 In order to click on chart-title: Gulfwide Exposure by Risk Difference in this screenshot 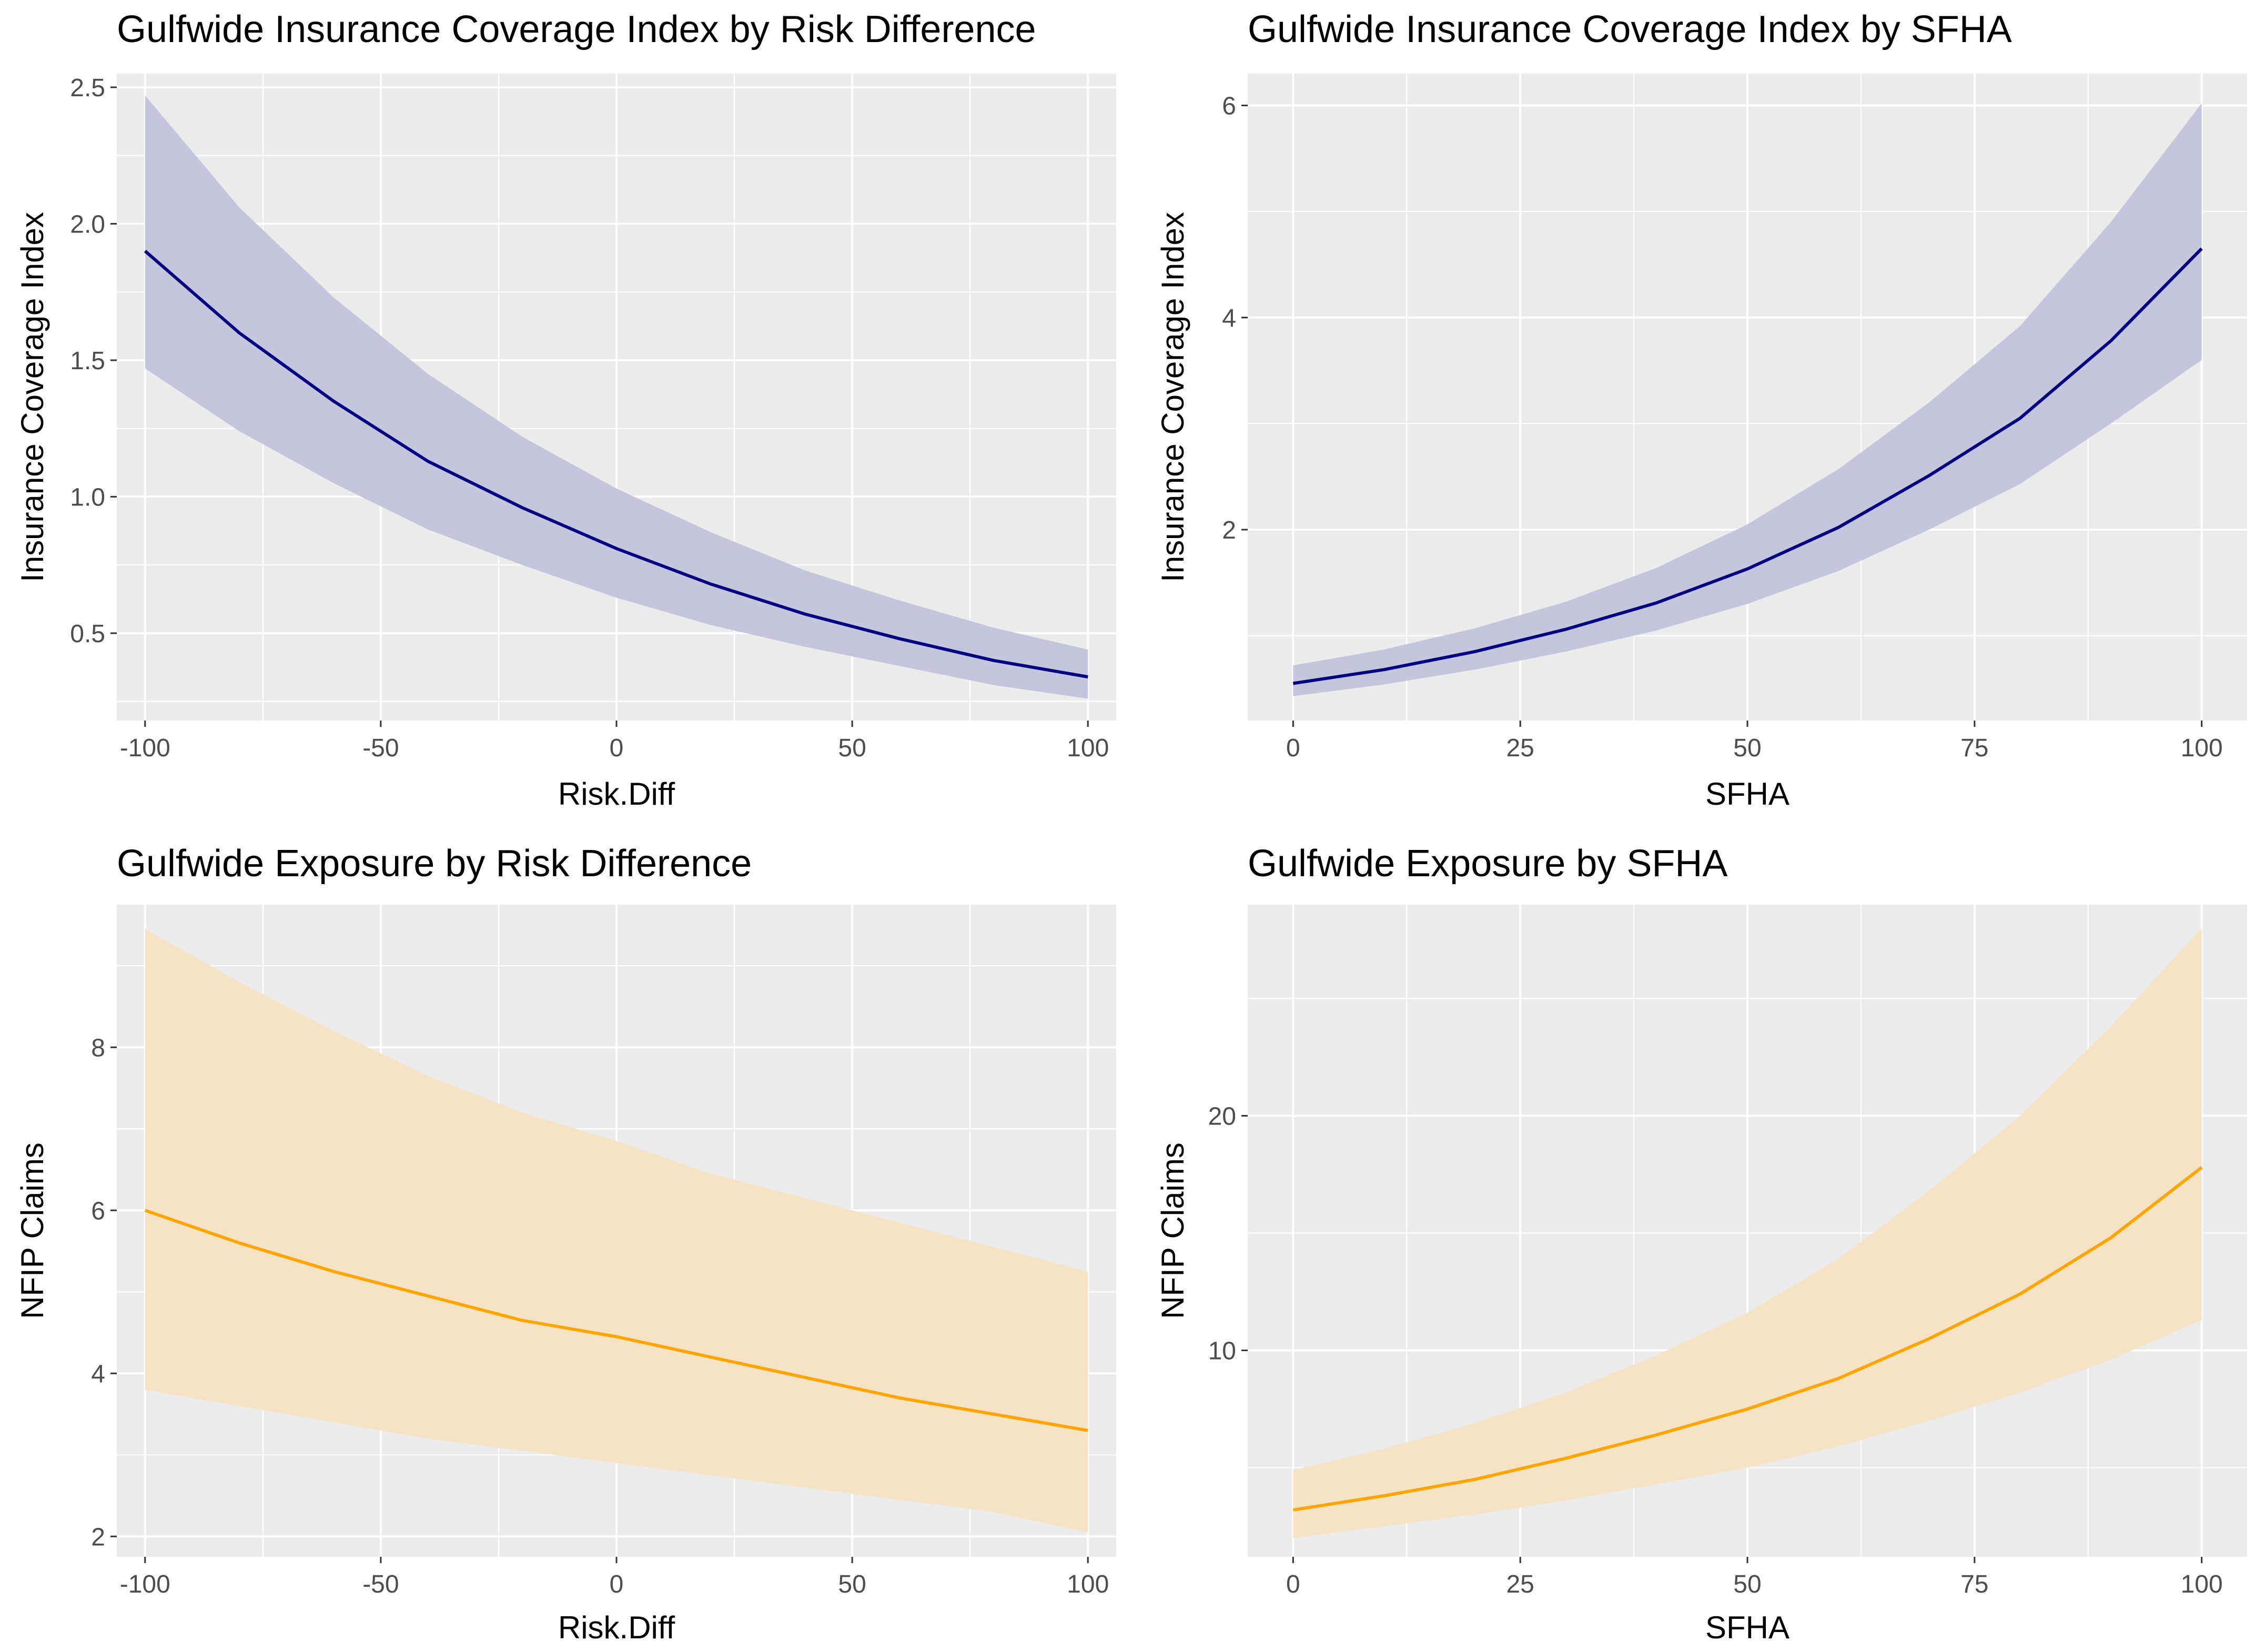, I will do `click(434, 864)`.